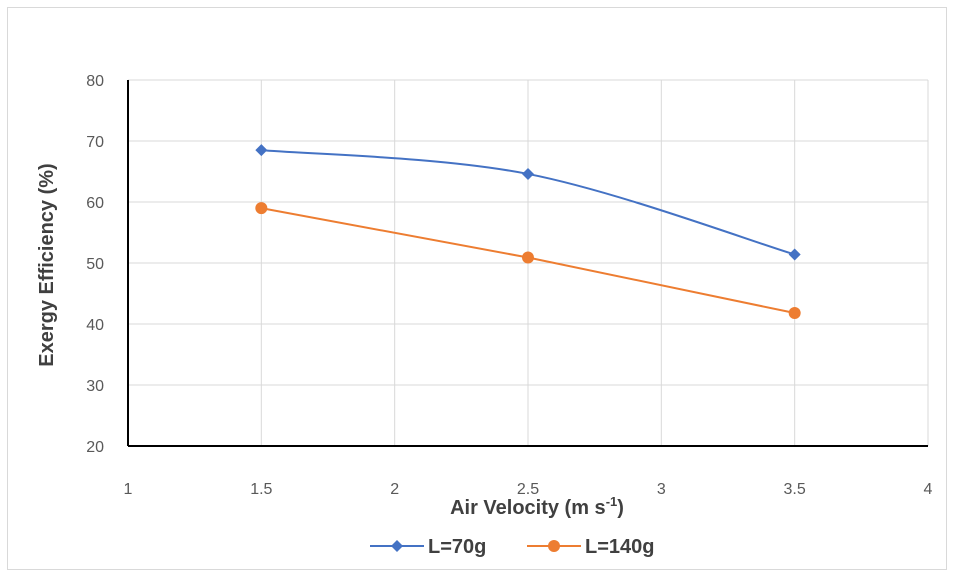 This screenshot has height=579, width=955. What do you see at coordinates (95, 447) in the screenshot?
I see `y-tick-label: 20` at bounding box center [95, 447].